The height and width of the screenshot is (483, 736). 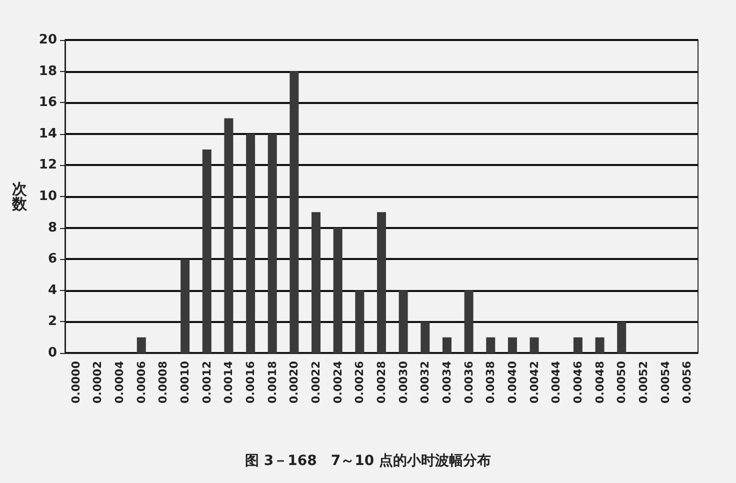 I want to click on x-tick-label: 0.0038, so click(x=491, y=382).